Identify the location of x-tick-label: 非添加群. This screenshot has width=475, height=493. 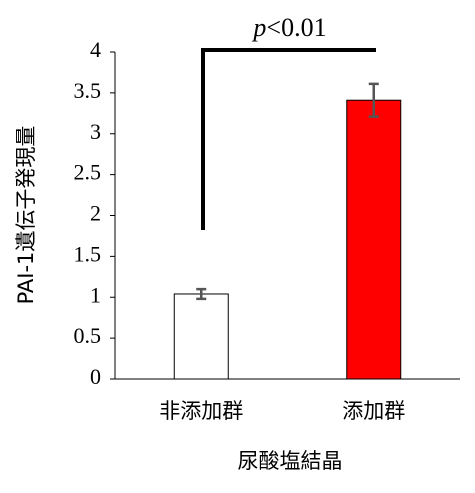
(201, 411).